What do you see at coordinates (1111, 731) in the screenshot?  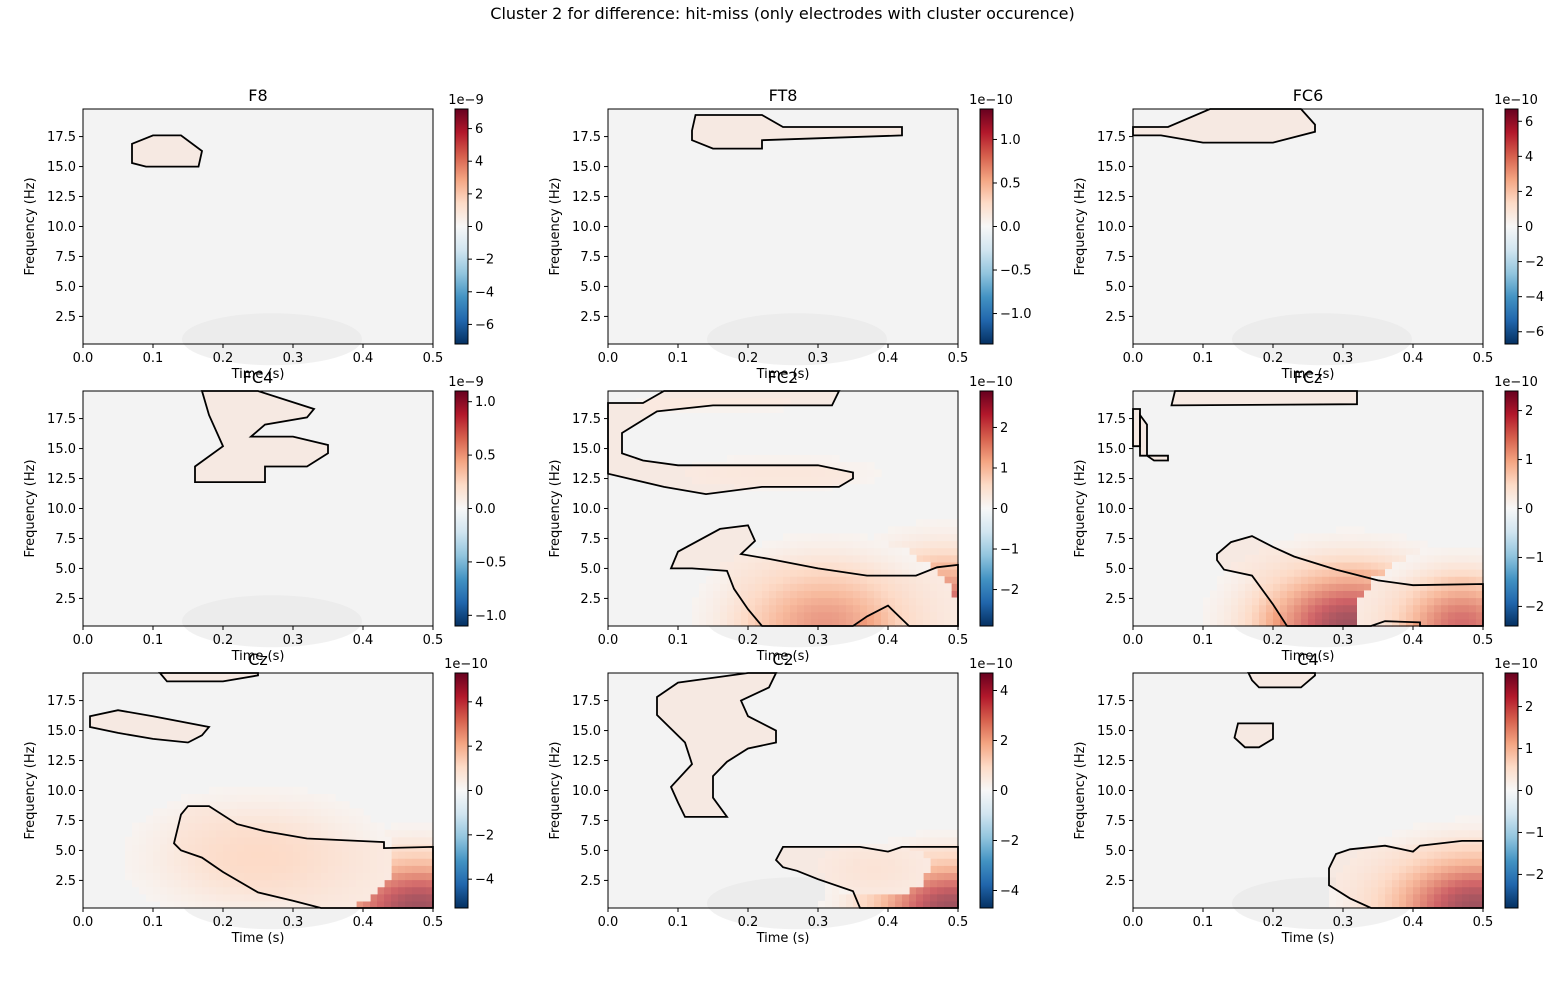 I see `y-tick-label: 15.0` at bounding box center [1111, 731].